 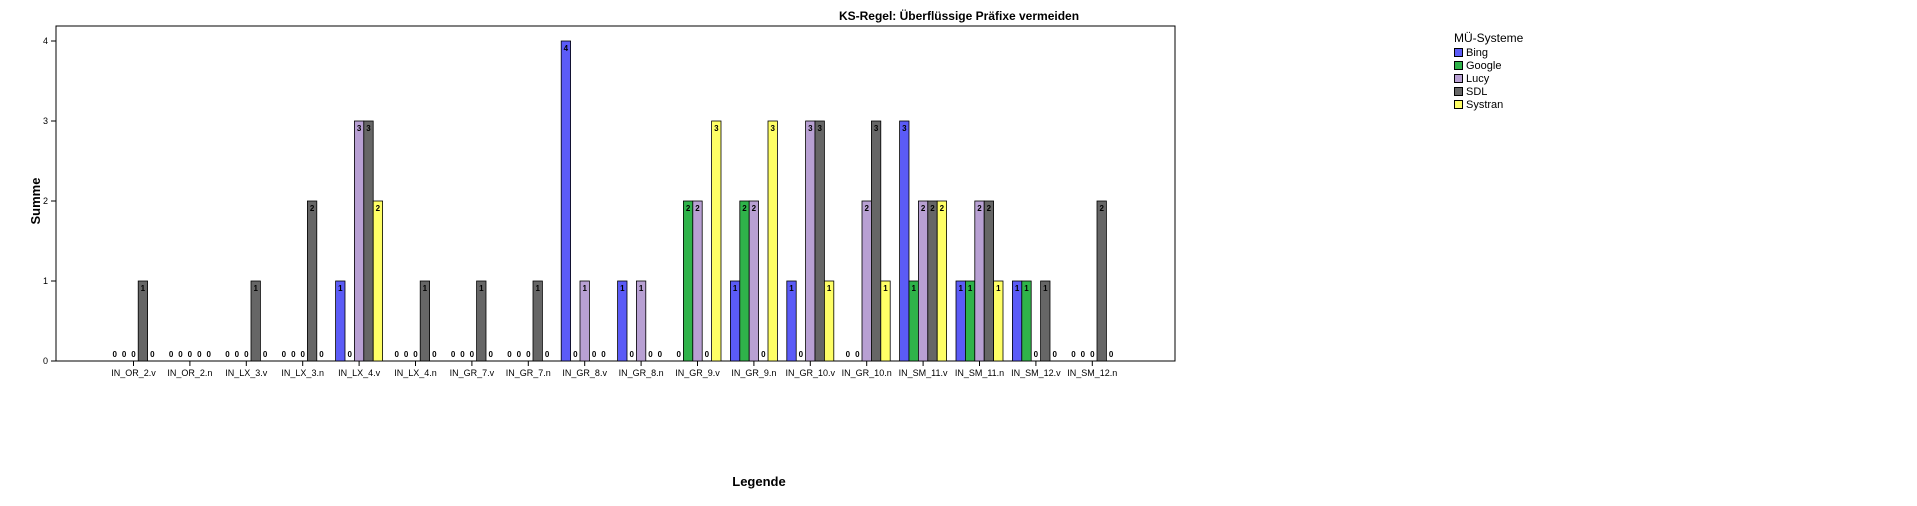 What do you see at coordinates (1477, 52) in the screenshot?
I see `legend-label: Bing` at bounding box center [1477, 52].